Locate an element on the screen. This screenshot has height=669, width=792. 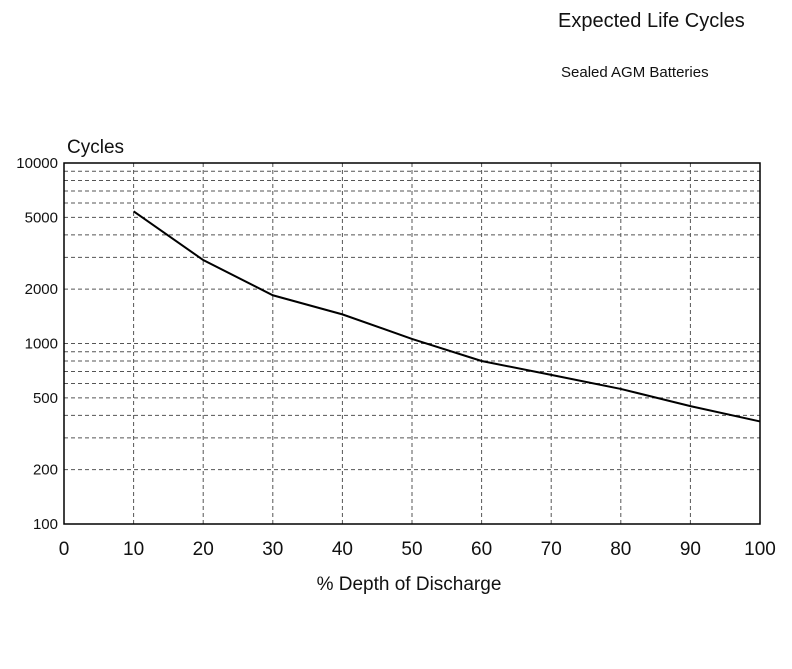
x-tick-label: 60 is located at coordinates (481, 549).